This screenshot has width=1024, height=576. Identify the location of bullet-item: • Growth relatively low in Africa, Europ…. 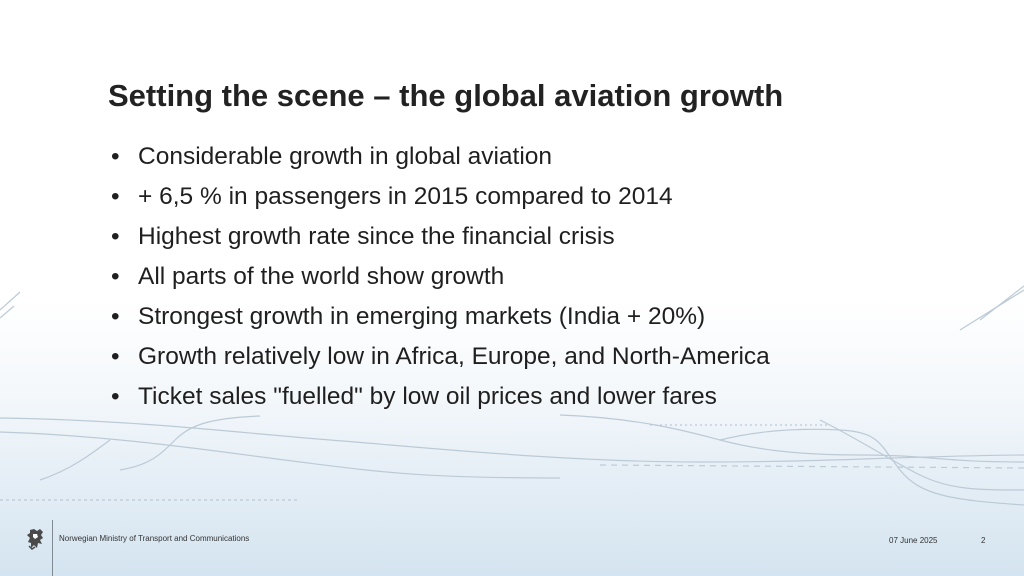
(439, 357).